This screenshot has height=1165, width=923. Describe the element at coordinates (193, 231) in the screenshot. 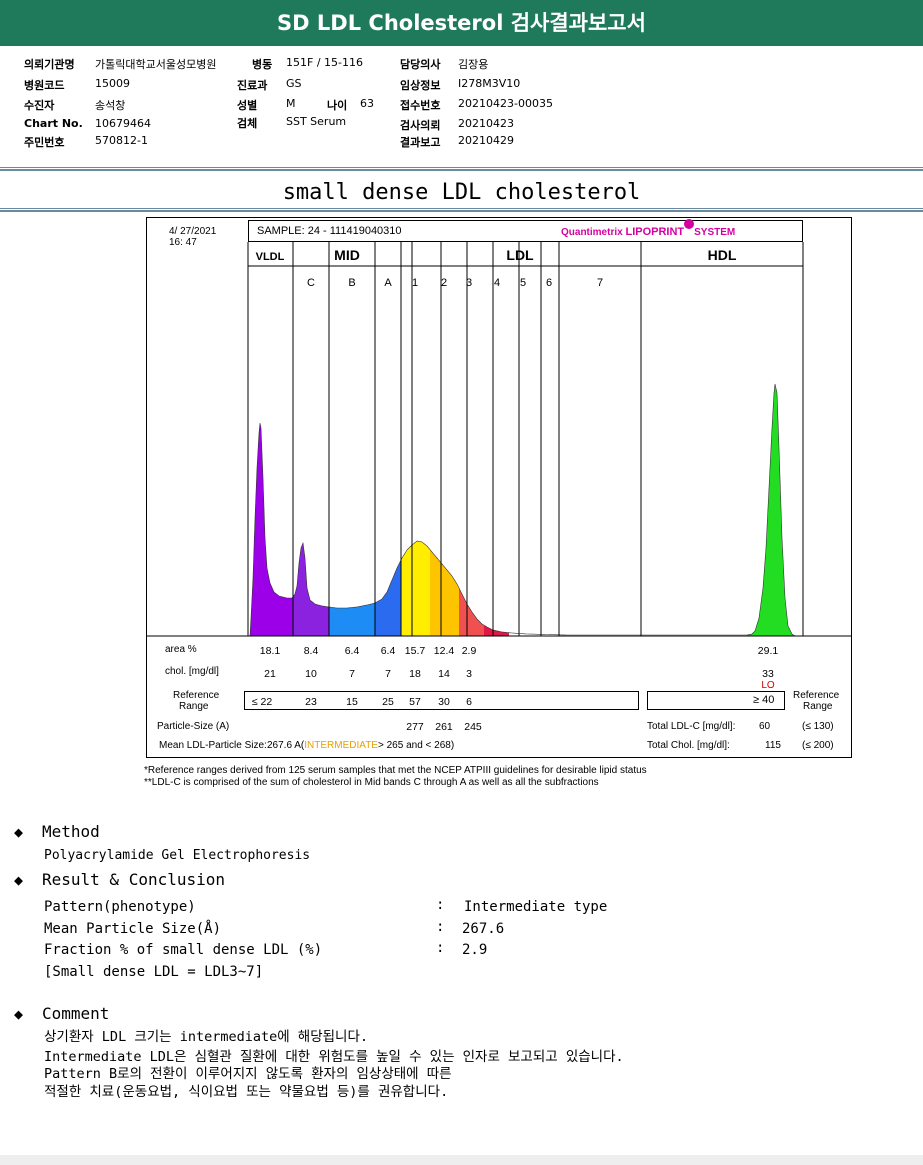

I see `print-date: 4/ 27/2021` at that location.